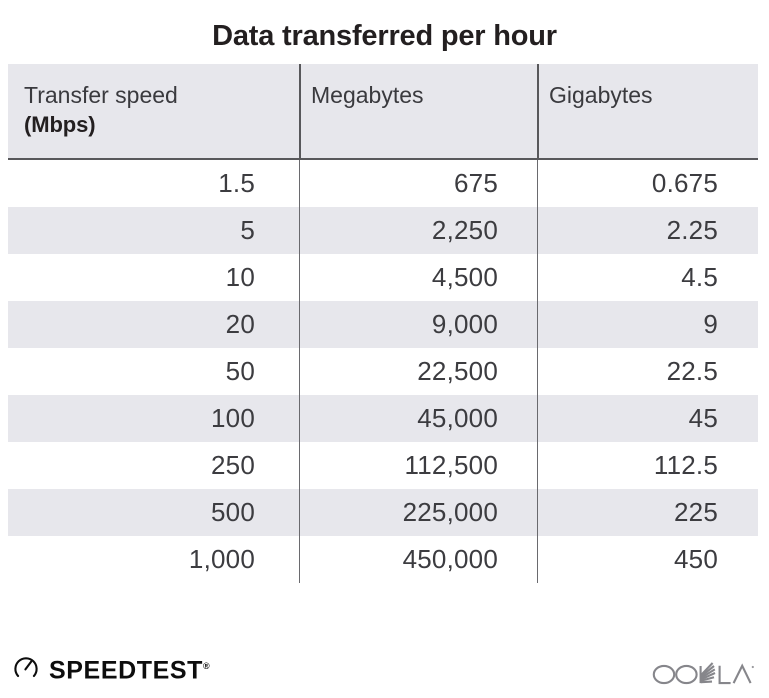 The width and height of the screenshot is (769, 698). I want to click on table-row: 20 9,000 9, so click(383, 324).